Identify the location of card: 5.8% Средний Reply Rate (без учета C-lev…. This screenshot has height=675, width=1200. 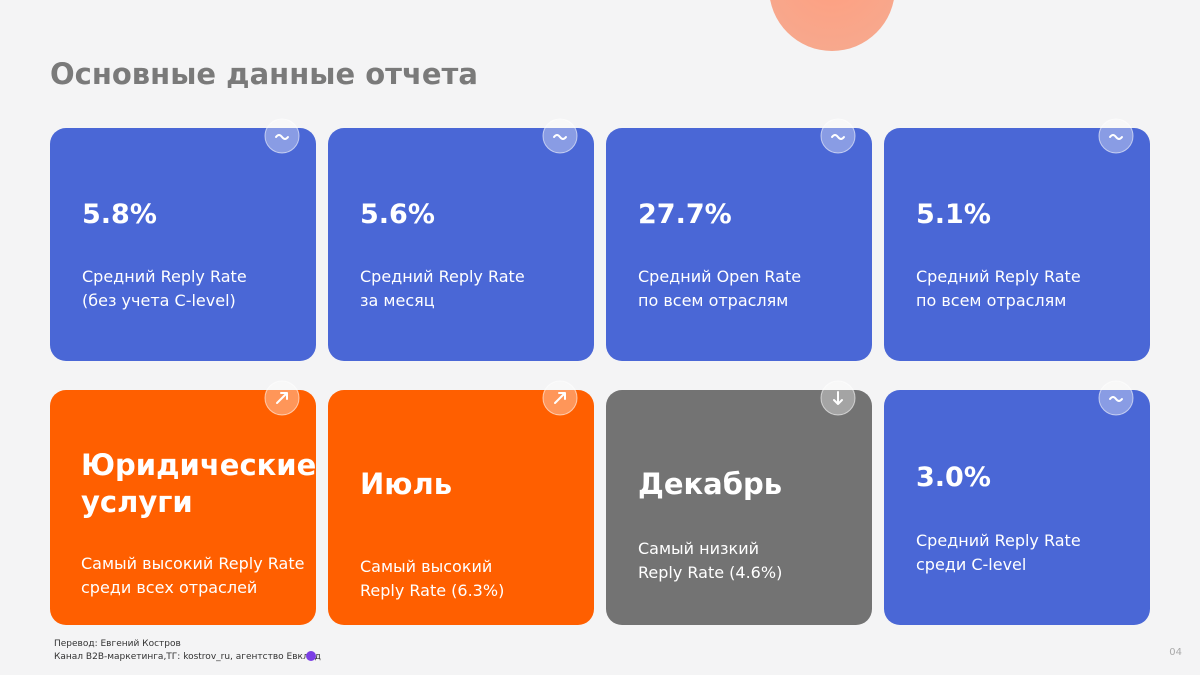
(183, 244).